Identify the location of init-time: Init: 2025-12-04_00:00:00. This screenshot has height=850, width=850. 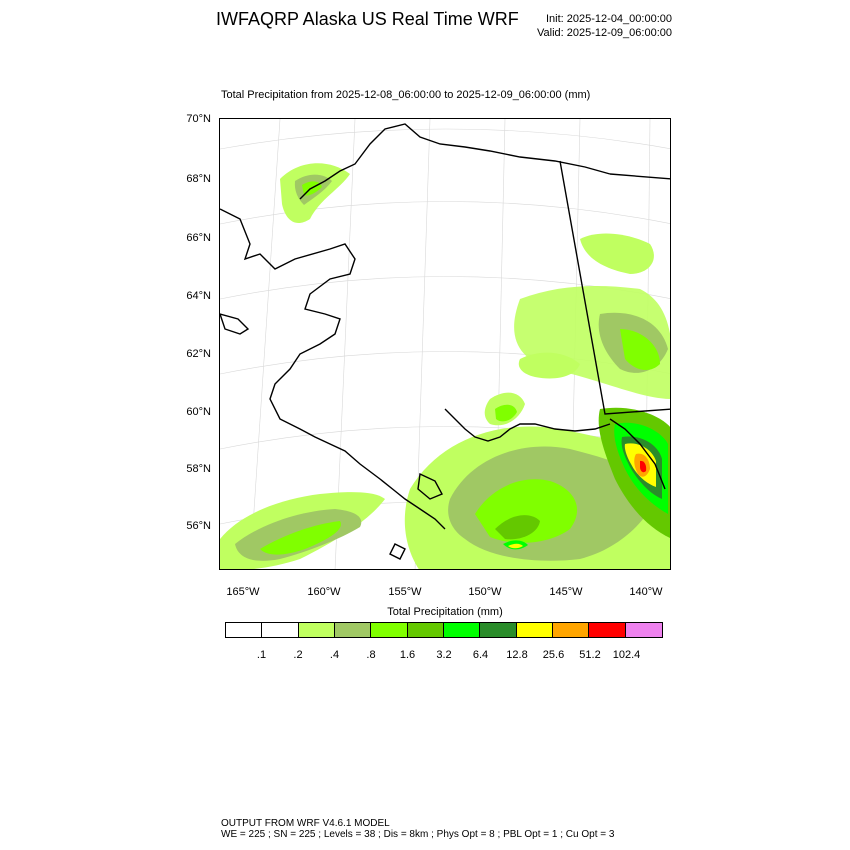
(609, 19).